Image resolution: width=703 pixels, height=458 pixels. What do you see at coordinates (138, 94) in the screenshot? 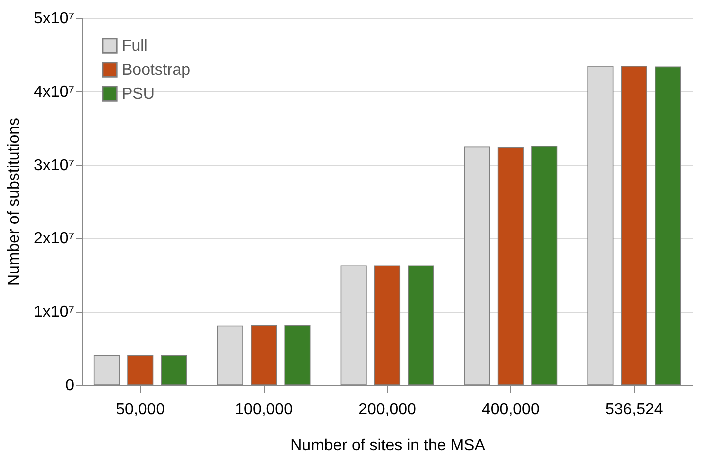
I see `legend-label: PSU` at bounding box center [138, 94].